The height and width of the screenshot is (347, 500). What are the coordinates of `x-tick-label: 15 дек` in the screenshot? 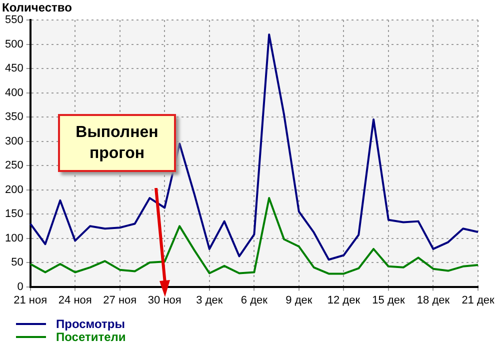 It's located at (388, 300).